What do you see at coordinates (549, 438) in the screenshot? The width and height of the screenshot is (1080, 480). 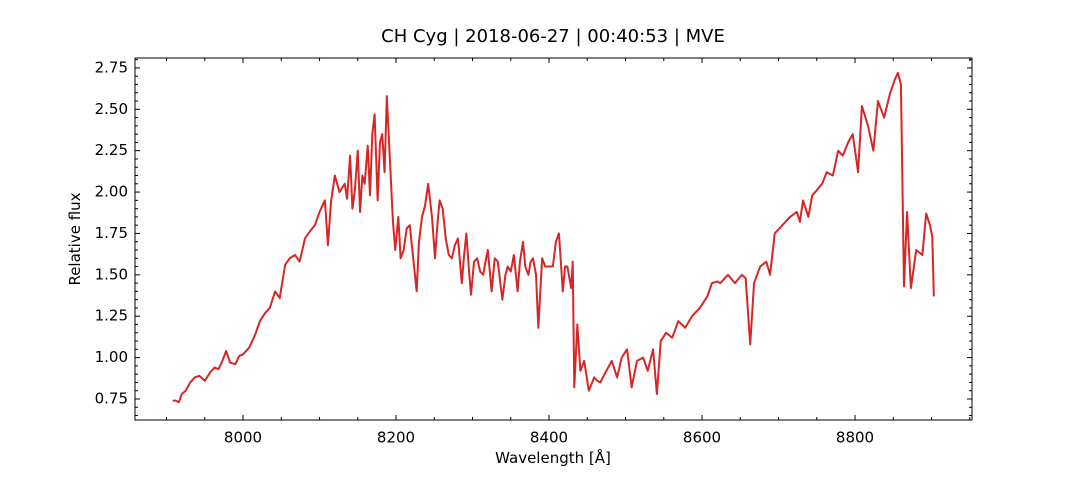 I see `x-tick-label: 8400` at bounding box center [549, 438].